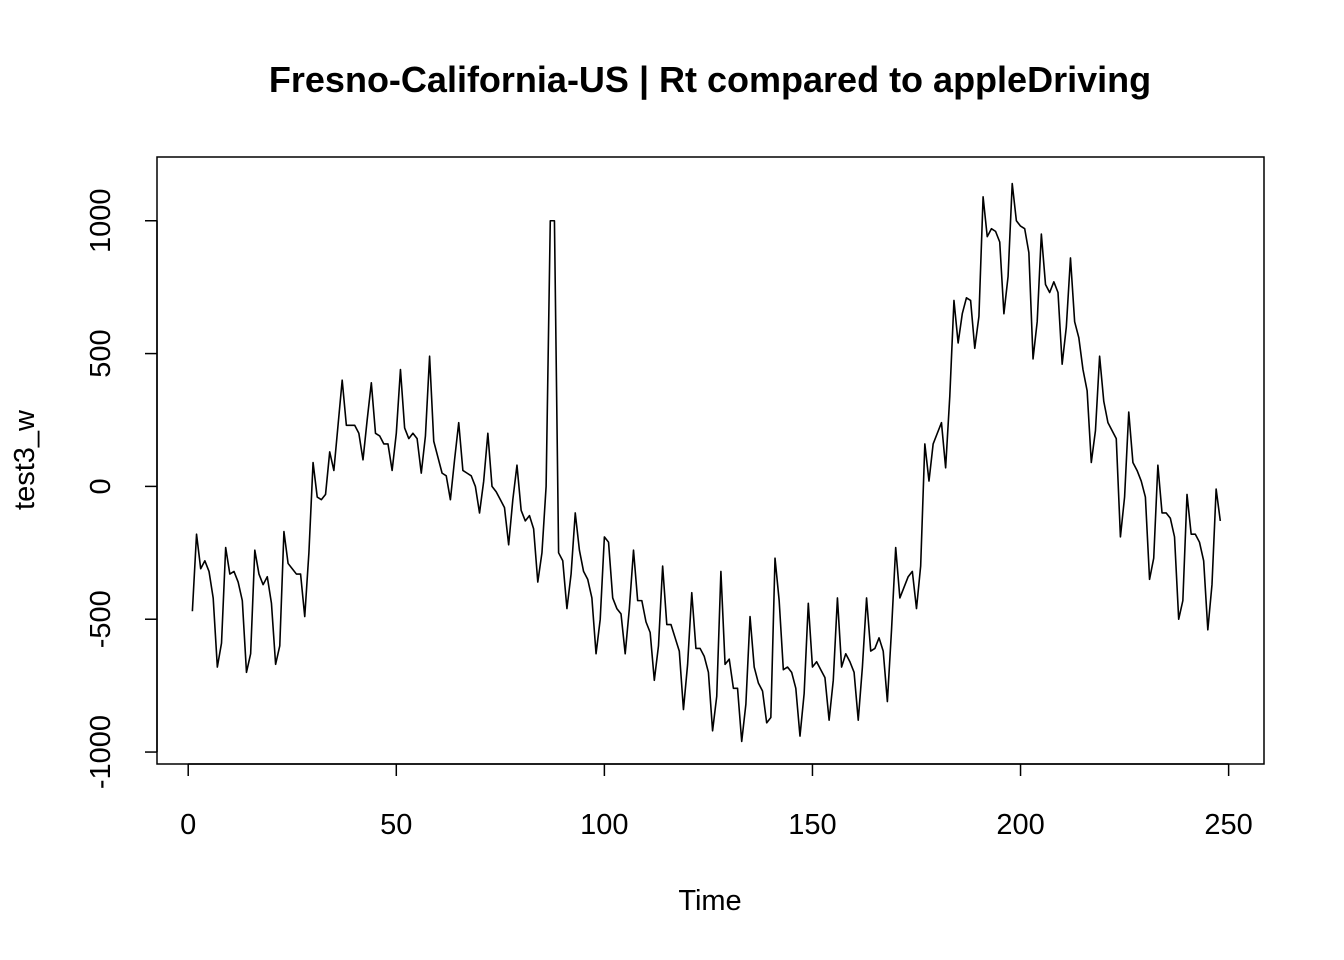  What do you see at coordinates (101, 486) in the screenshot?
I see `y-tick-label-0: 0` at bounding box center [101, 486].